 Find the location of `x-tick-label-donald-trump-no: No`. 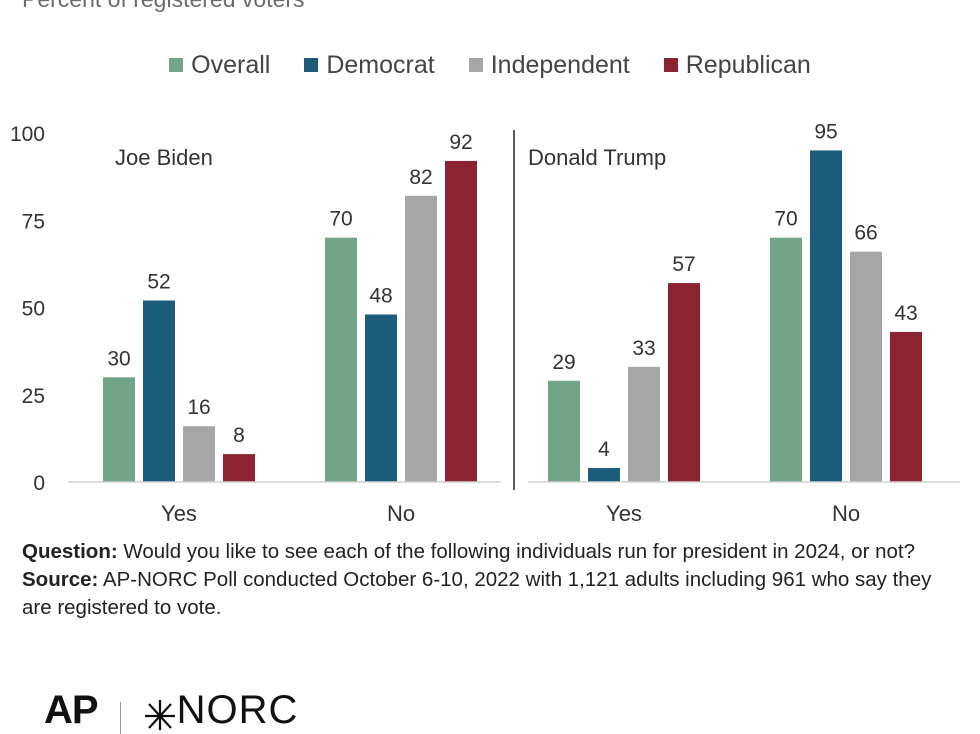

x-tick-label-donald-trump-no: No is located at coordinates (846, 513).